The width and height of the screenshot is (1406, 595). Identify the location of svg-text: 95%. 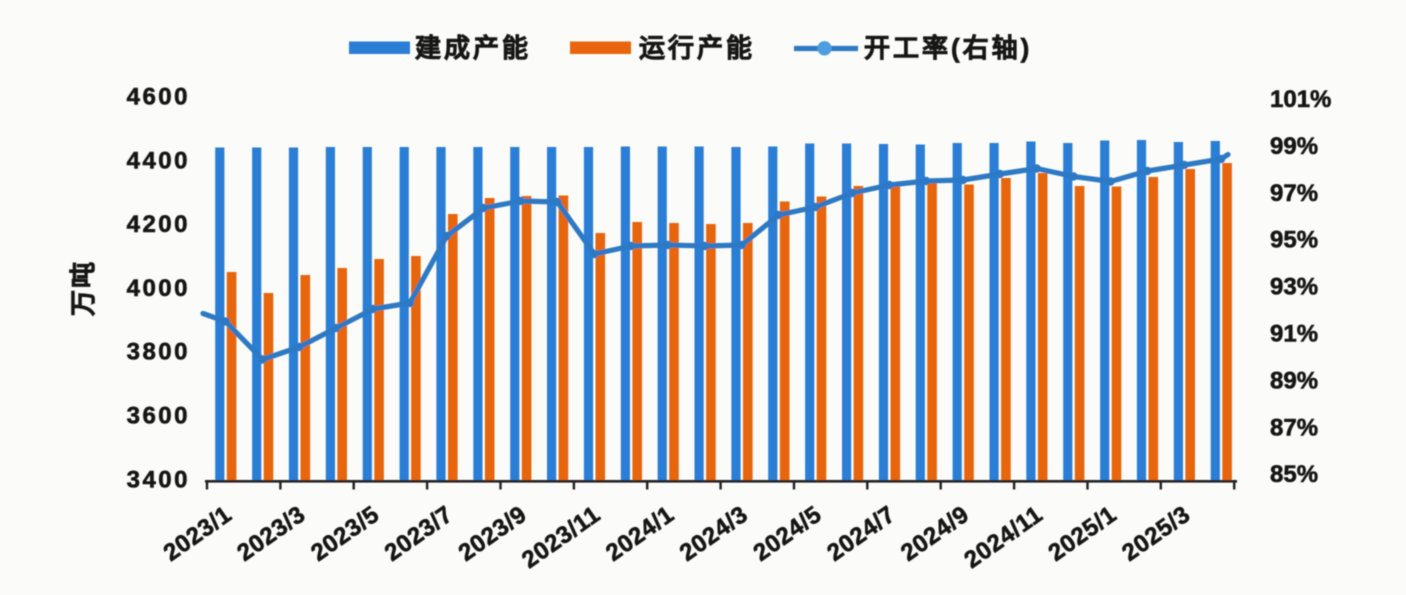
(1294, 240).